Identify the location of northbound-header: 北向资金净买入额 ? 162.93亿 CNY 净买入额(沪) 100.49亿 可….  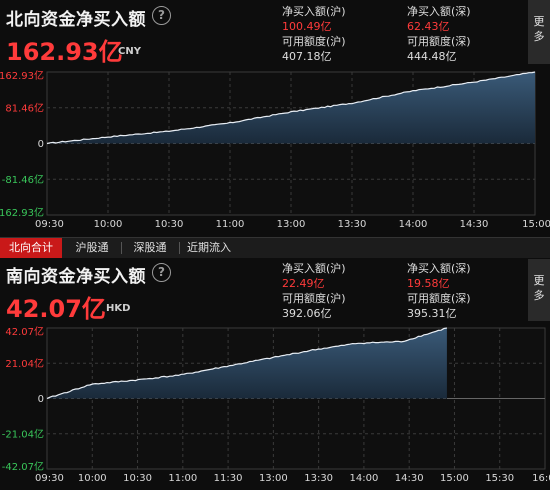
(275, 33).